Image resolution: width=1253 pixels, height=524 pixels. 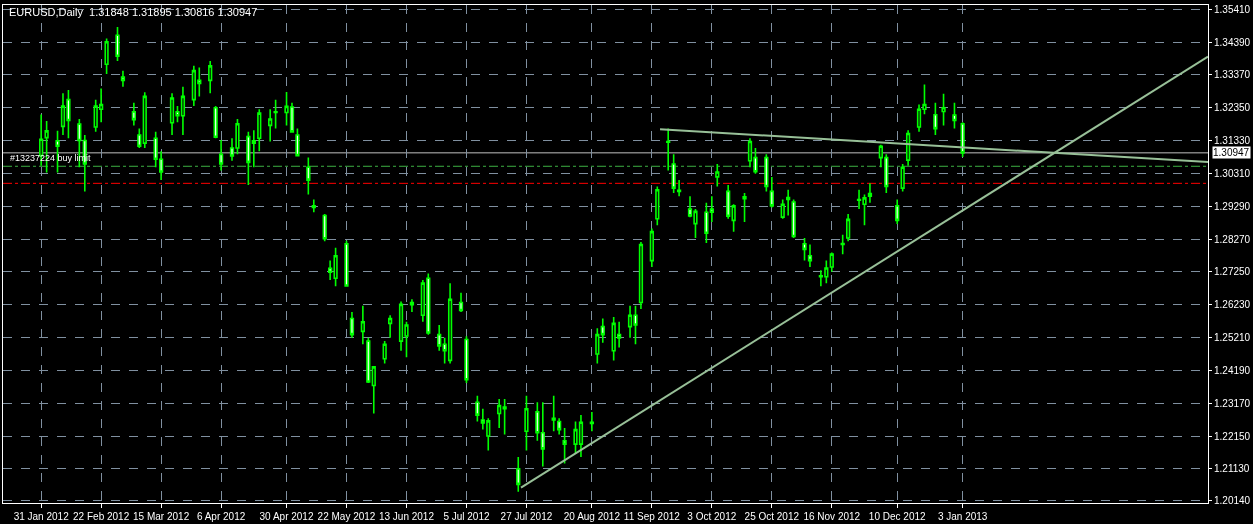 What do you see at coordinates (1232, 501) in the screenshot?
I see `y-tick-label: 1.20140` at bounding box center [1232, 501].